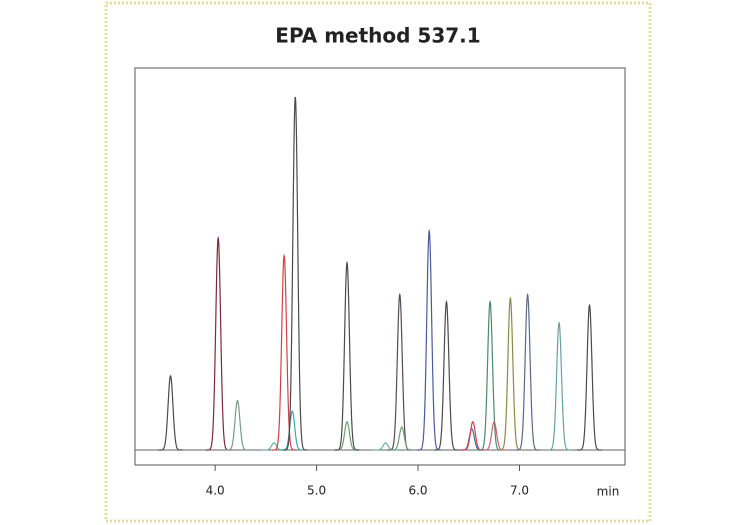  Describe the element at coordinates (215, 491) in the screenshot. I see `x-tick-label: 4.0` at that location.